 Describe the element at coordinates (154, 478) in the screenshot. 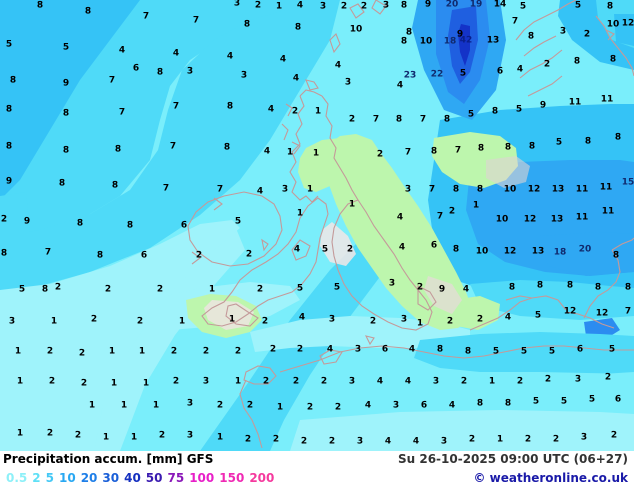

I see `legend-stop-50: 50` at that location.